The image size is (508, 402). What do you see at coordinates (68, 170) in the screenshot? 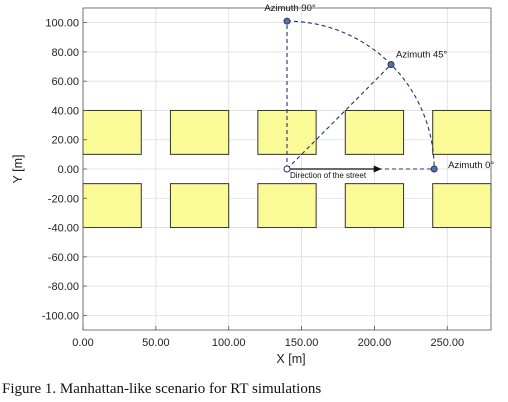
I see `y-tick-label: 0.00` at bounding box center [68, 170].